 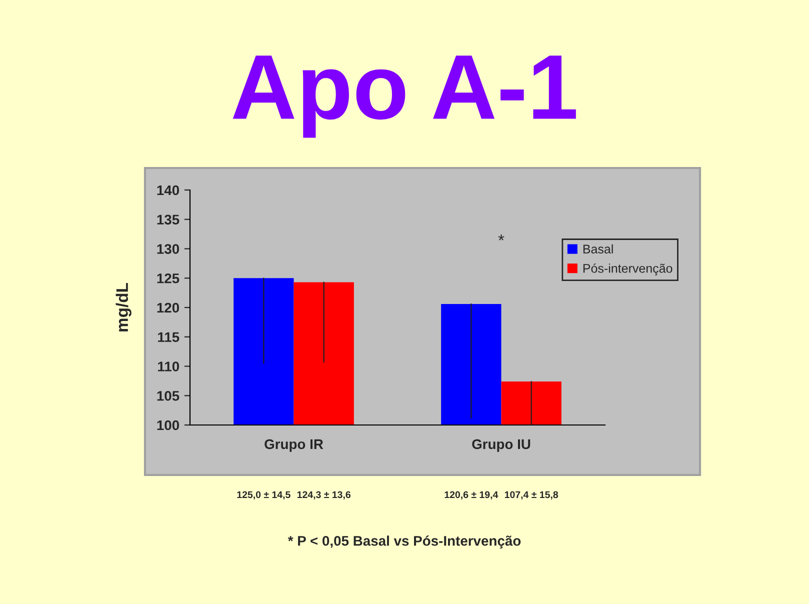 I want to click on y-tick-label: 100, so click(x=168, y=425).